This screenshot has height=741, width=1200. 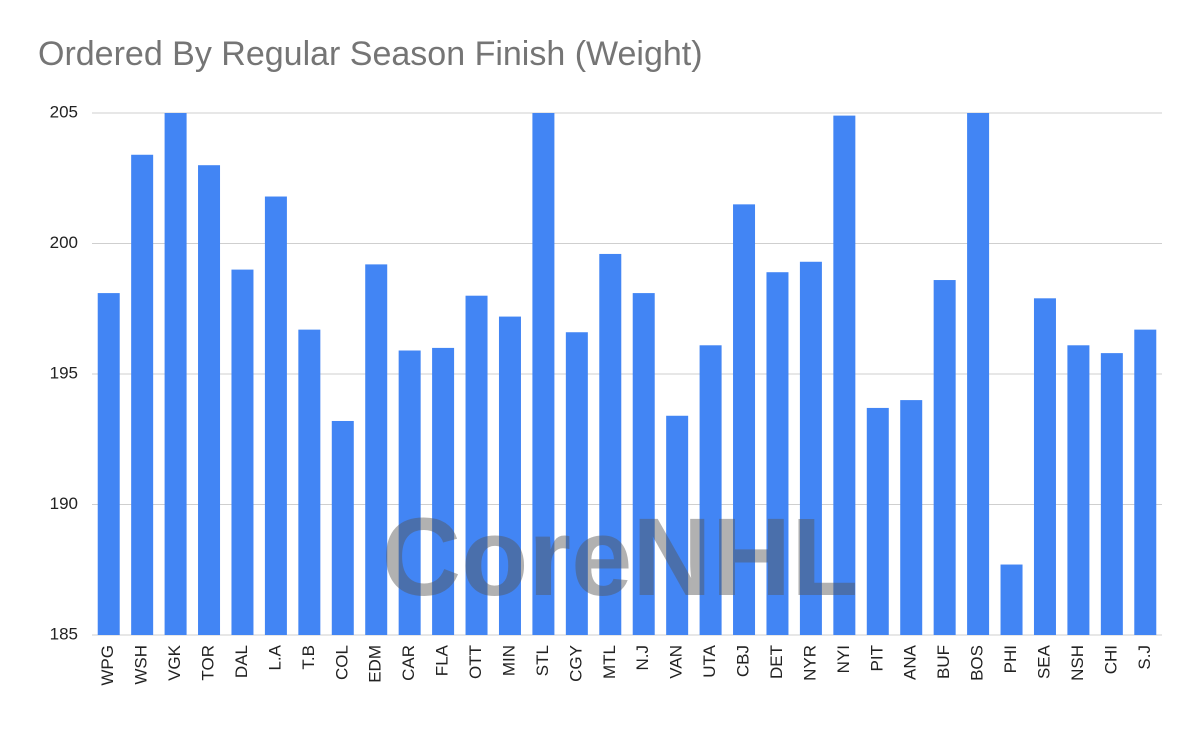 I want to click on watermark: CoreNHL, so click(x=620, y=557).